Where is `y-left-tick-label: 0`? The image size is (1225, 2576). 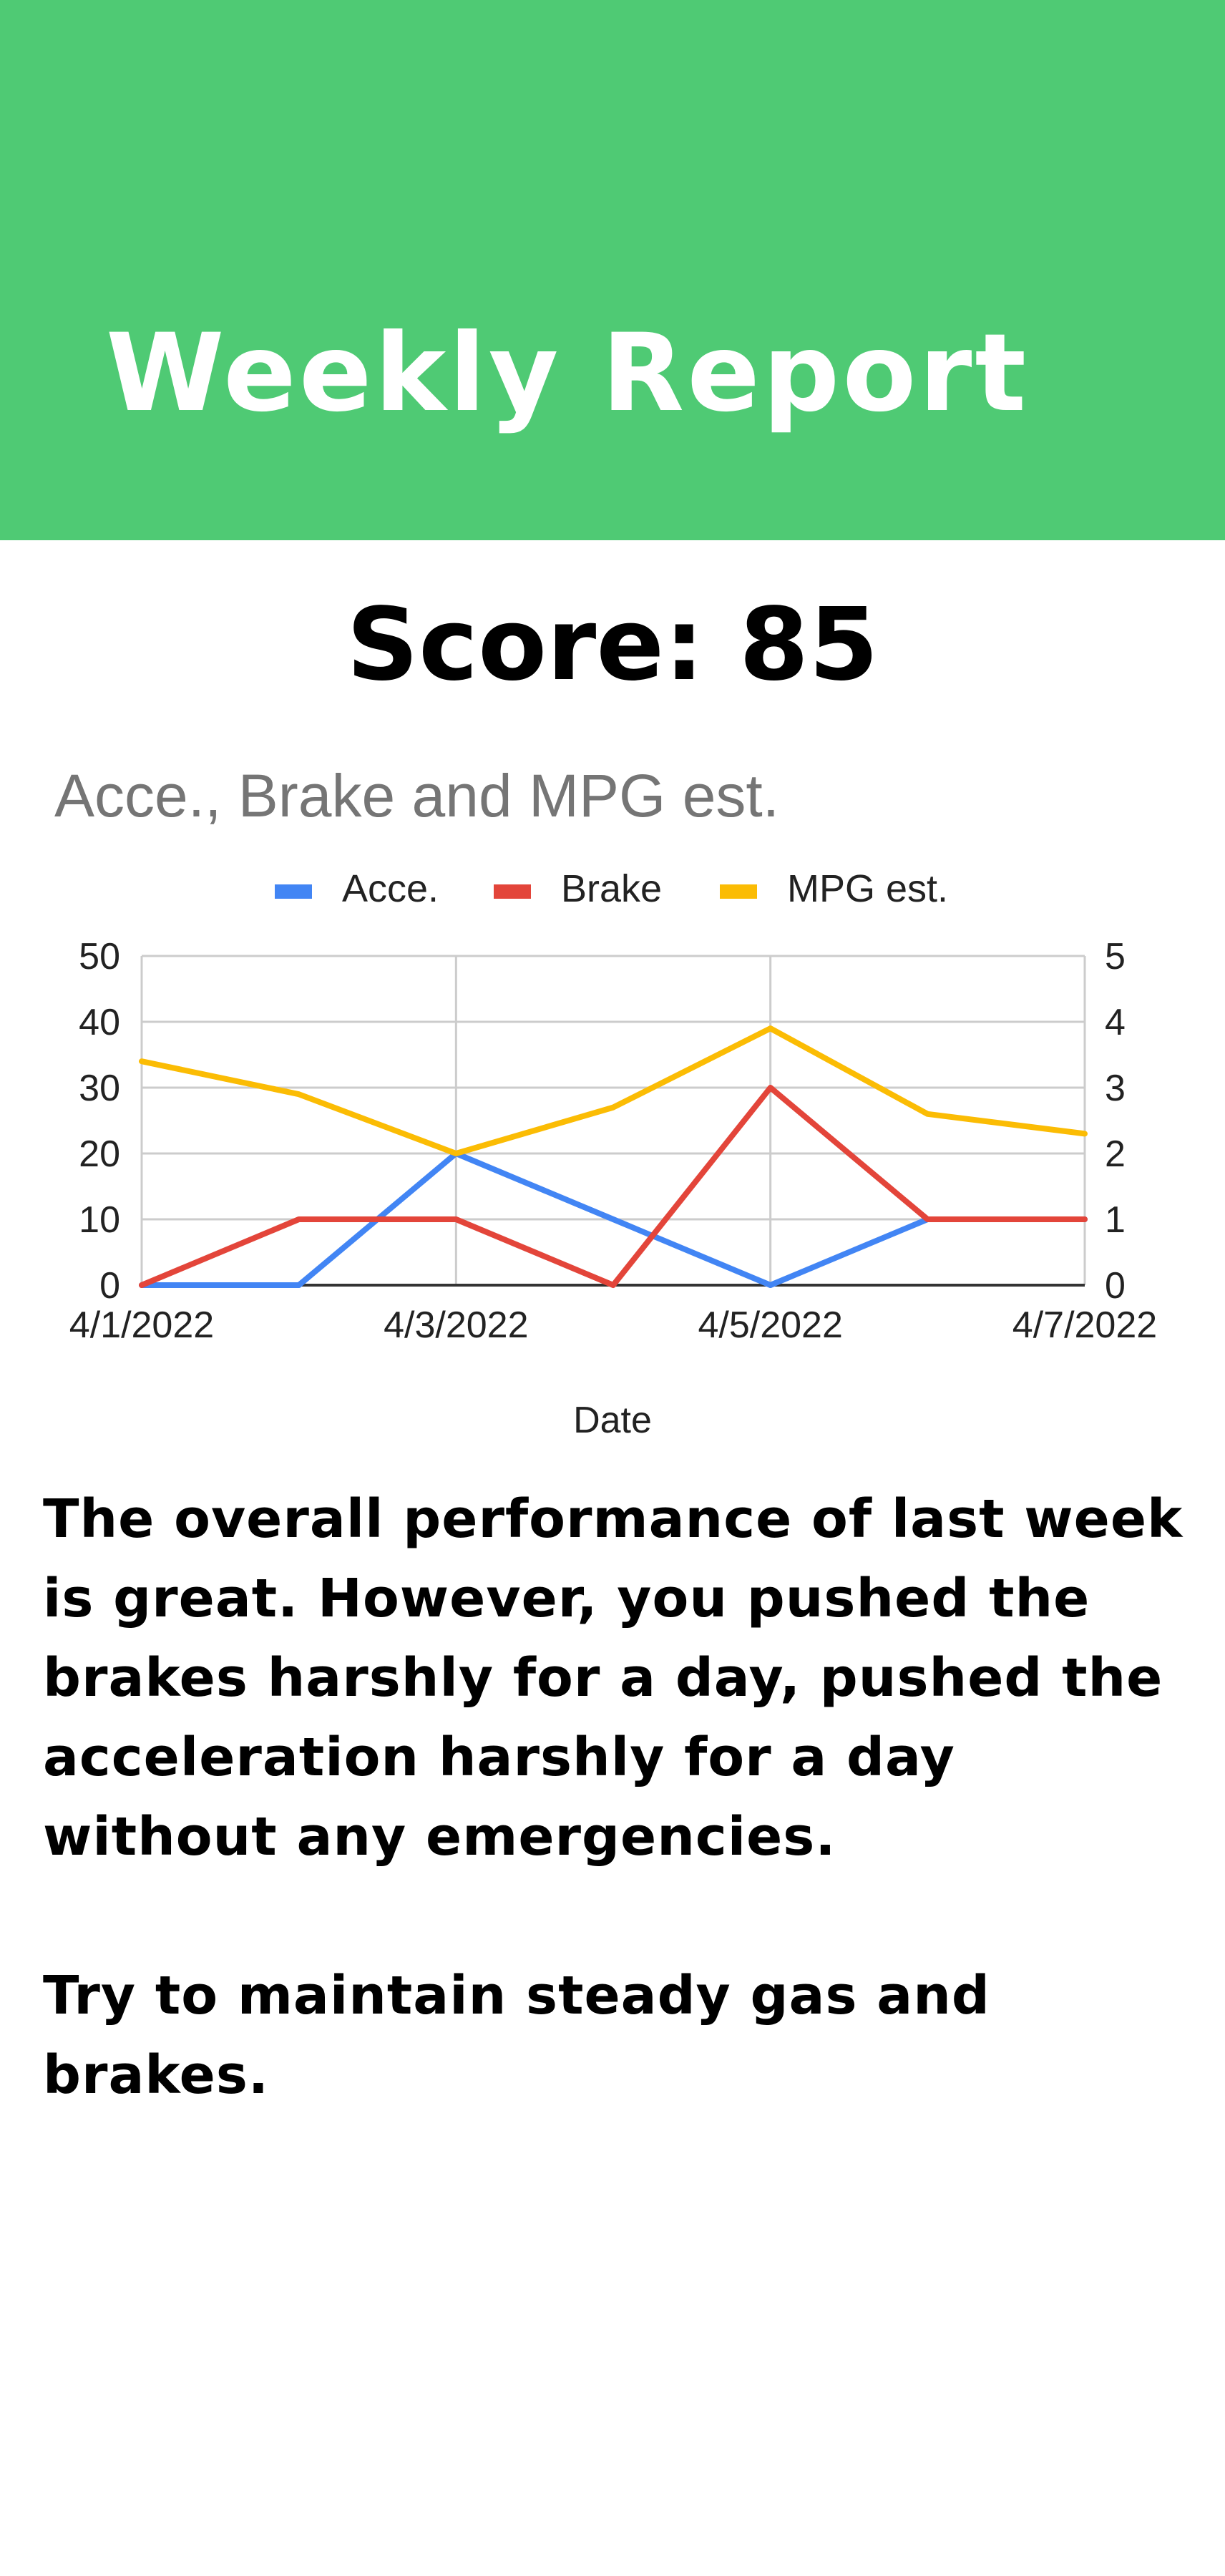 y-left-tick-label: 0 is located at coordinates (109, 1286).